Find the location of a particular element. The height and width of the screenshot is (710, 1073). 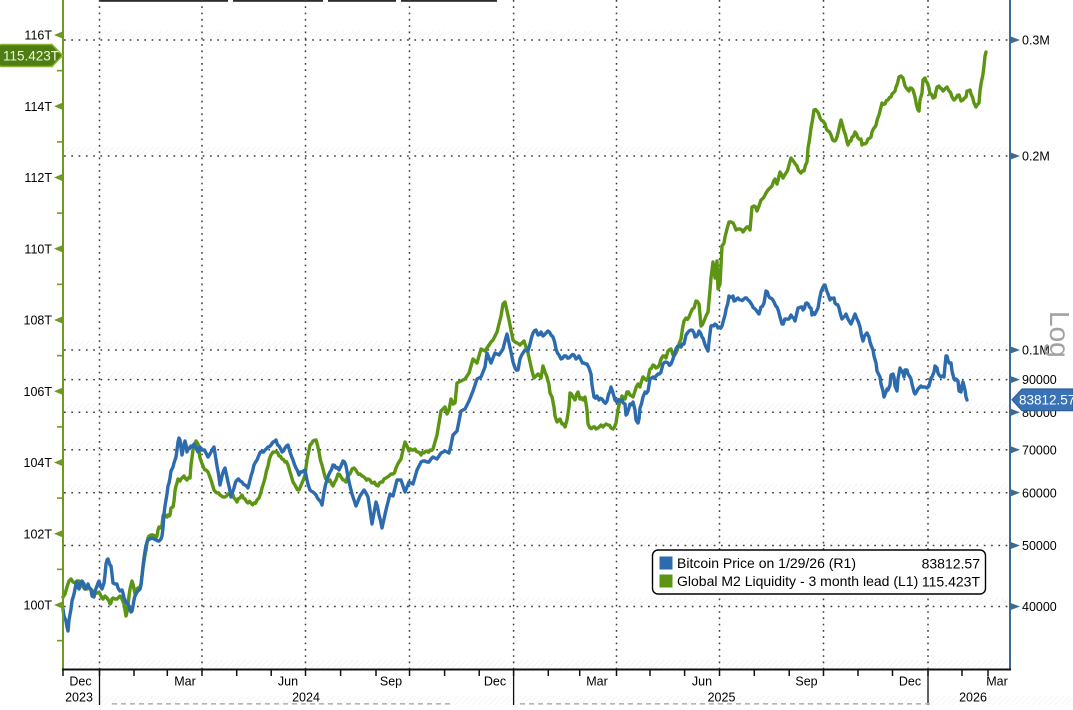

svg-text: 114T is located at coordinates (38, 107).